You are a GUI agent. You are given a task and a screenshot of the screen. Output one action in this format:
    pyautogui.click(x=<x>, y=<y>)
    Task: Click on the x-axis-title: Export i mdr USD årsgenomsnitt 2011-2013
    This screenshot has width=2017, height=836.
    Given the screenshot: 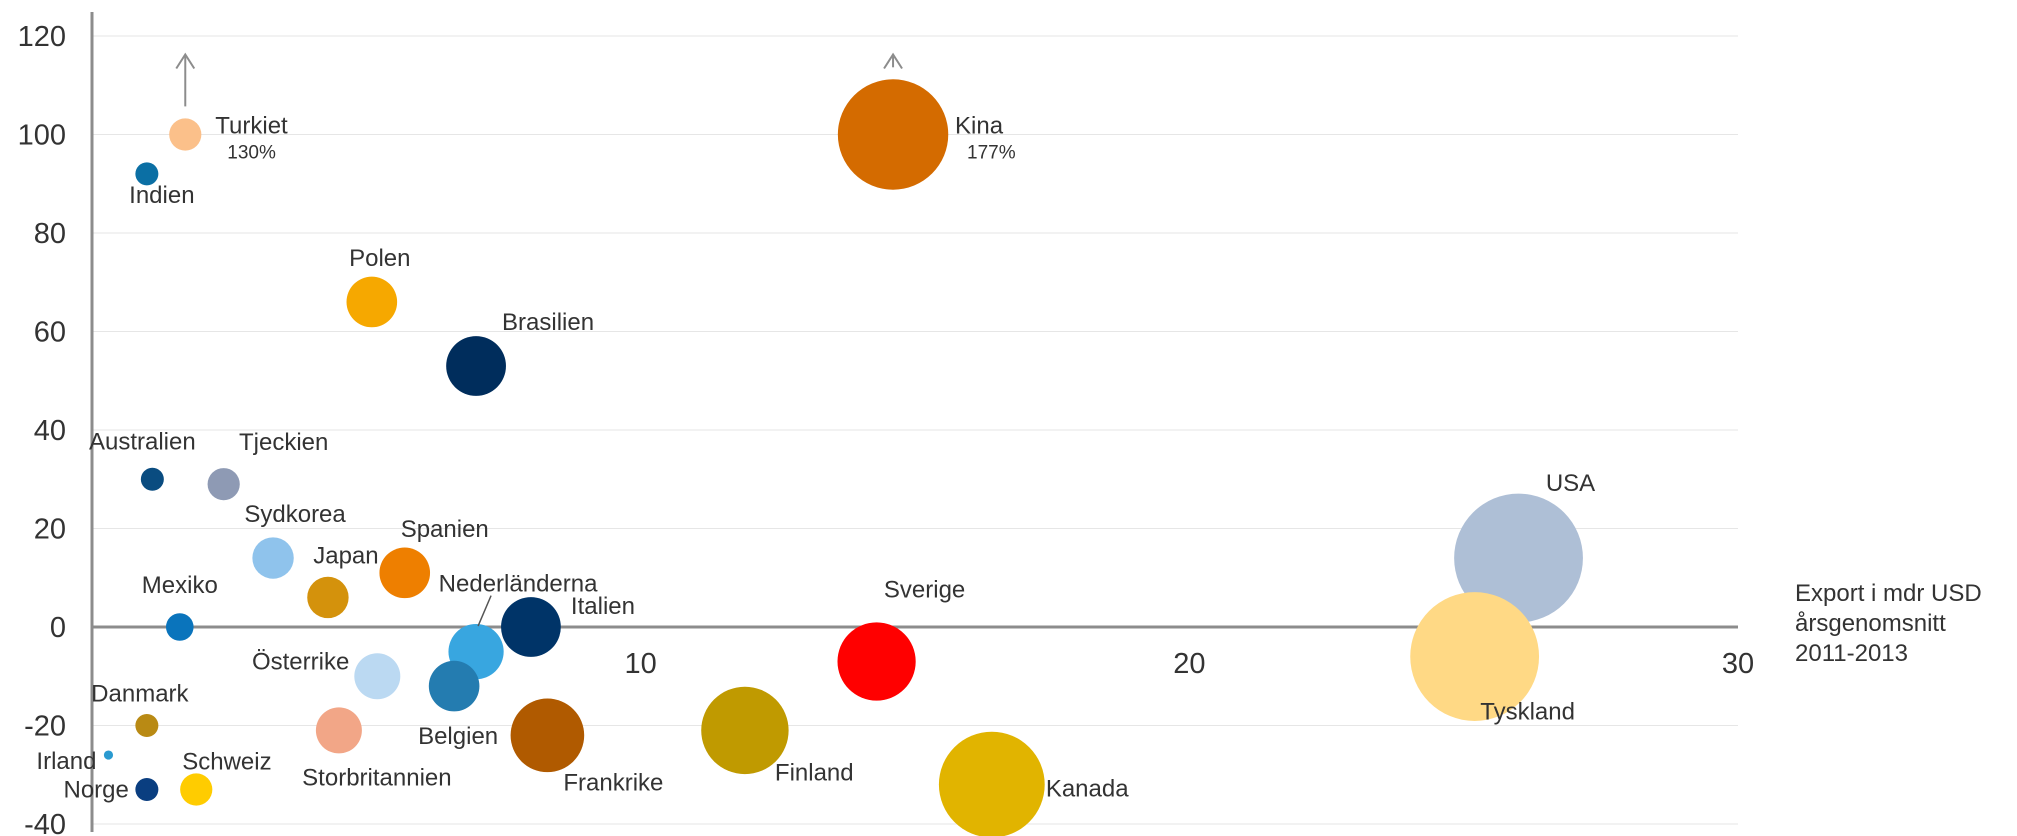 What is the action you would take?
    pyautogui.click(x=1888, y=623)
    